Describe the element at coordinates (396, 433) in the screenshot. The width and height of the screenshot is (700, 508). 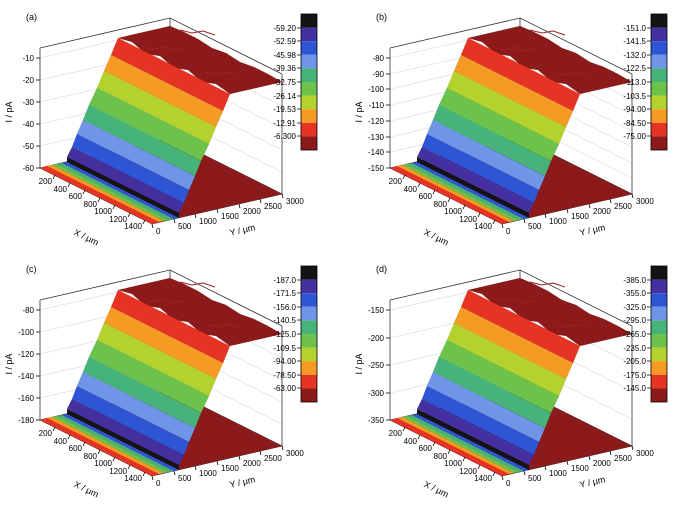
I see `x-tick-label: 200` at that location.